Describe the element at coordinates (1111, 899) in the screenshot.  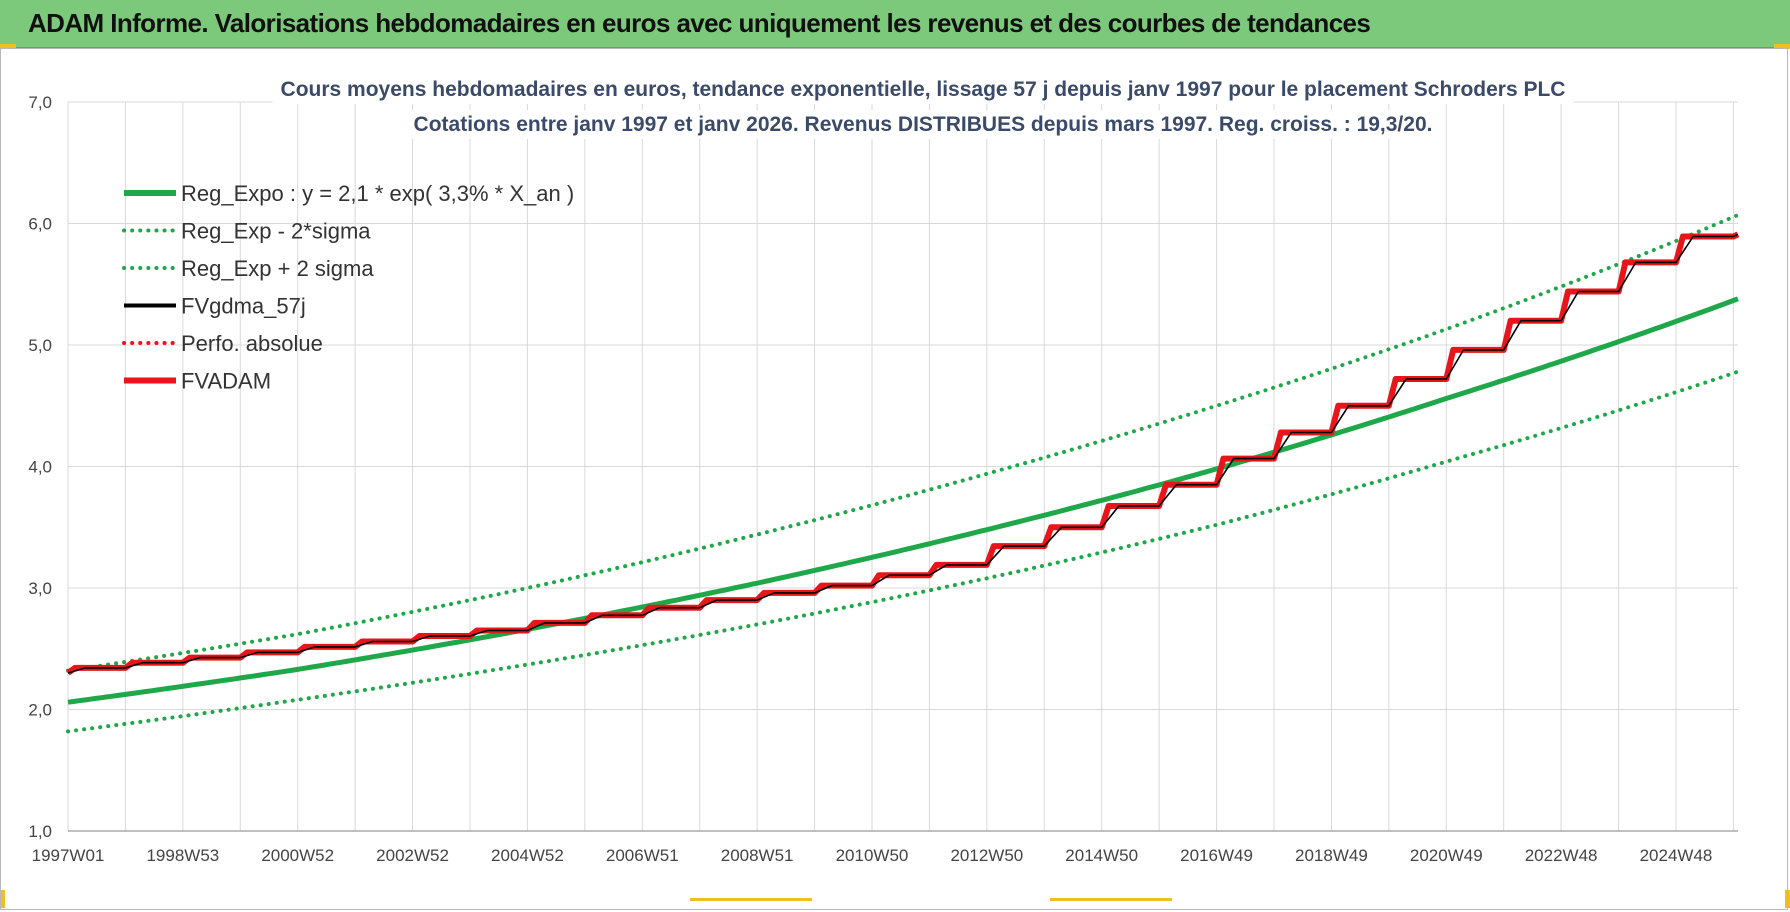
I see `bottom-marker-right` at that location.